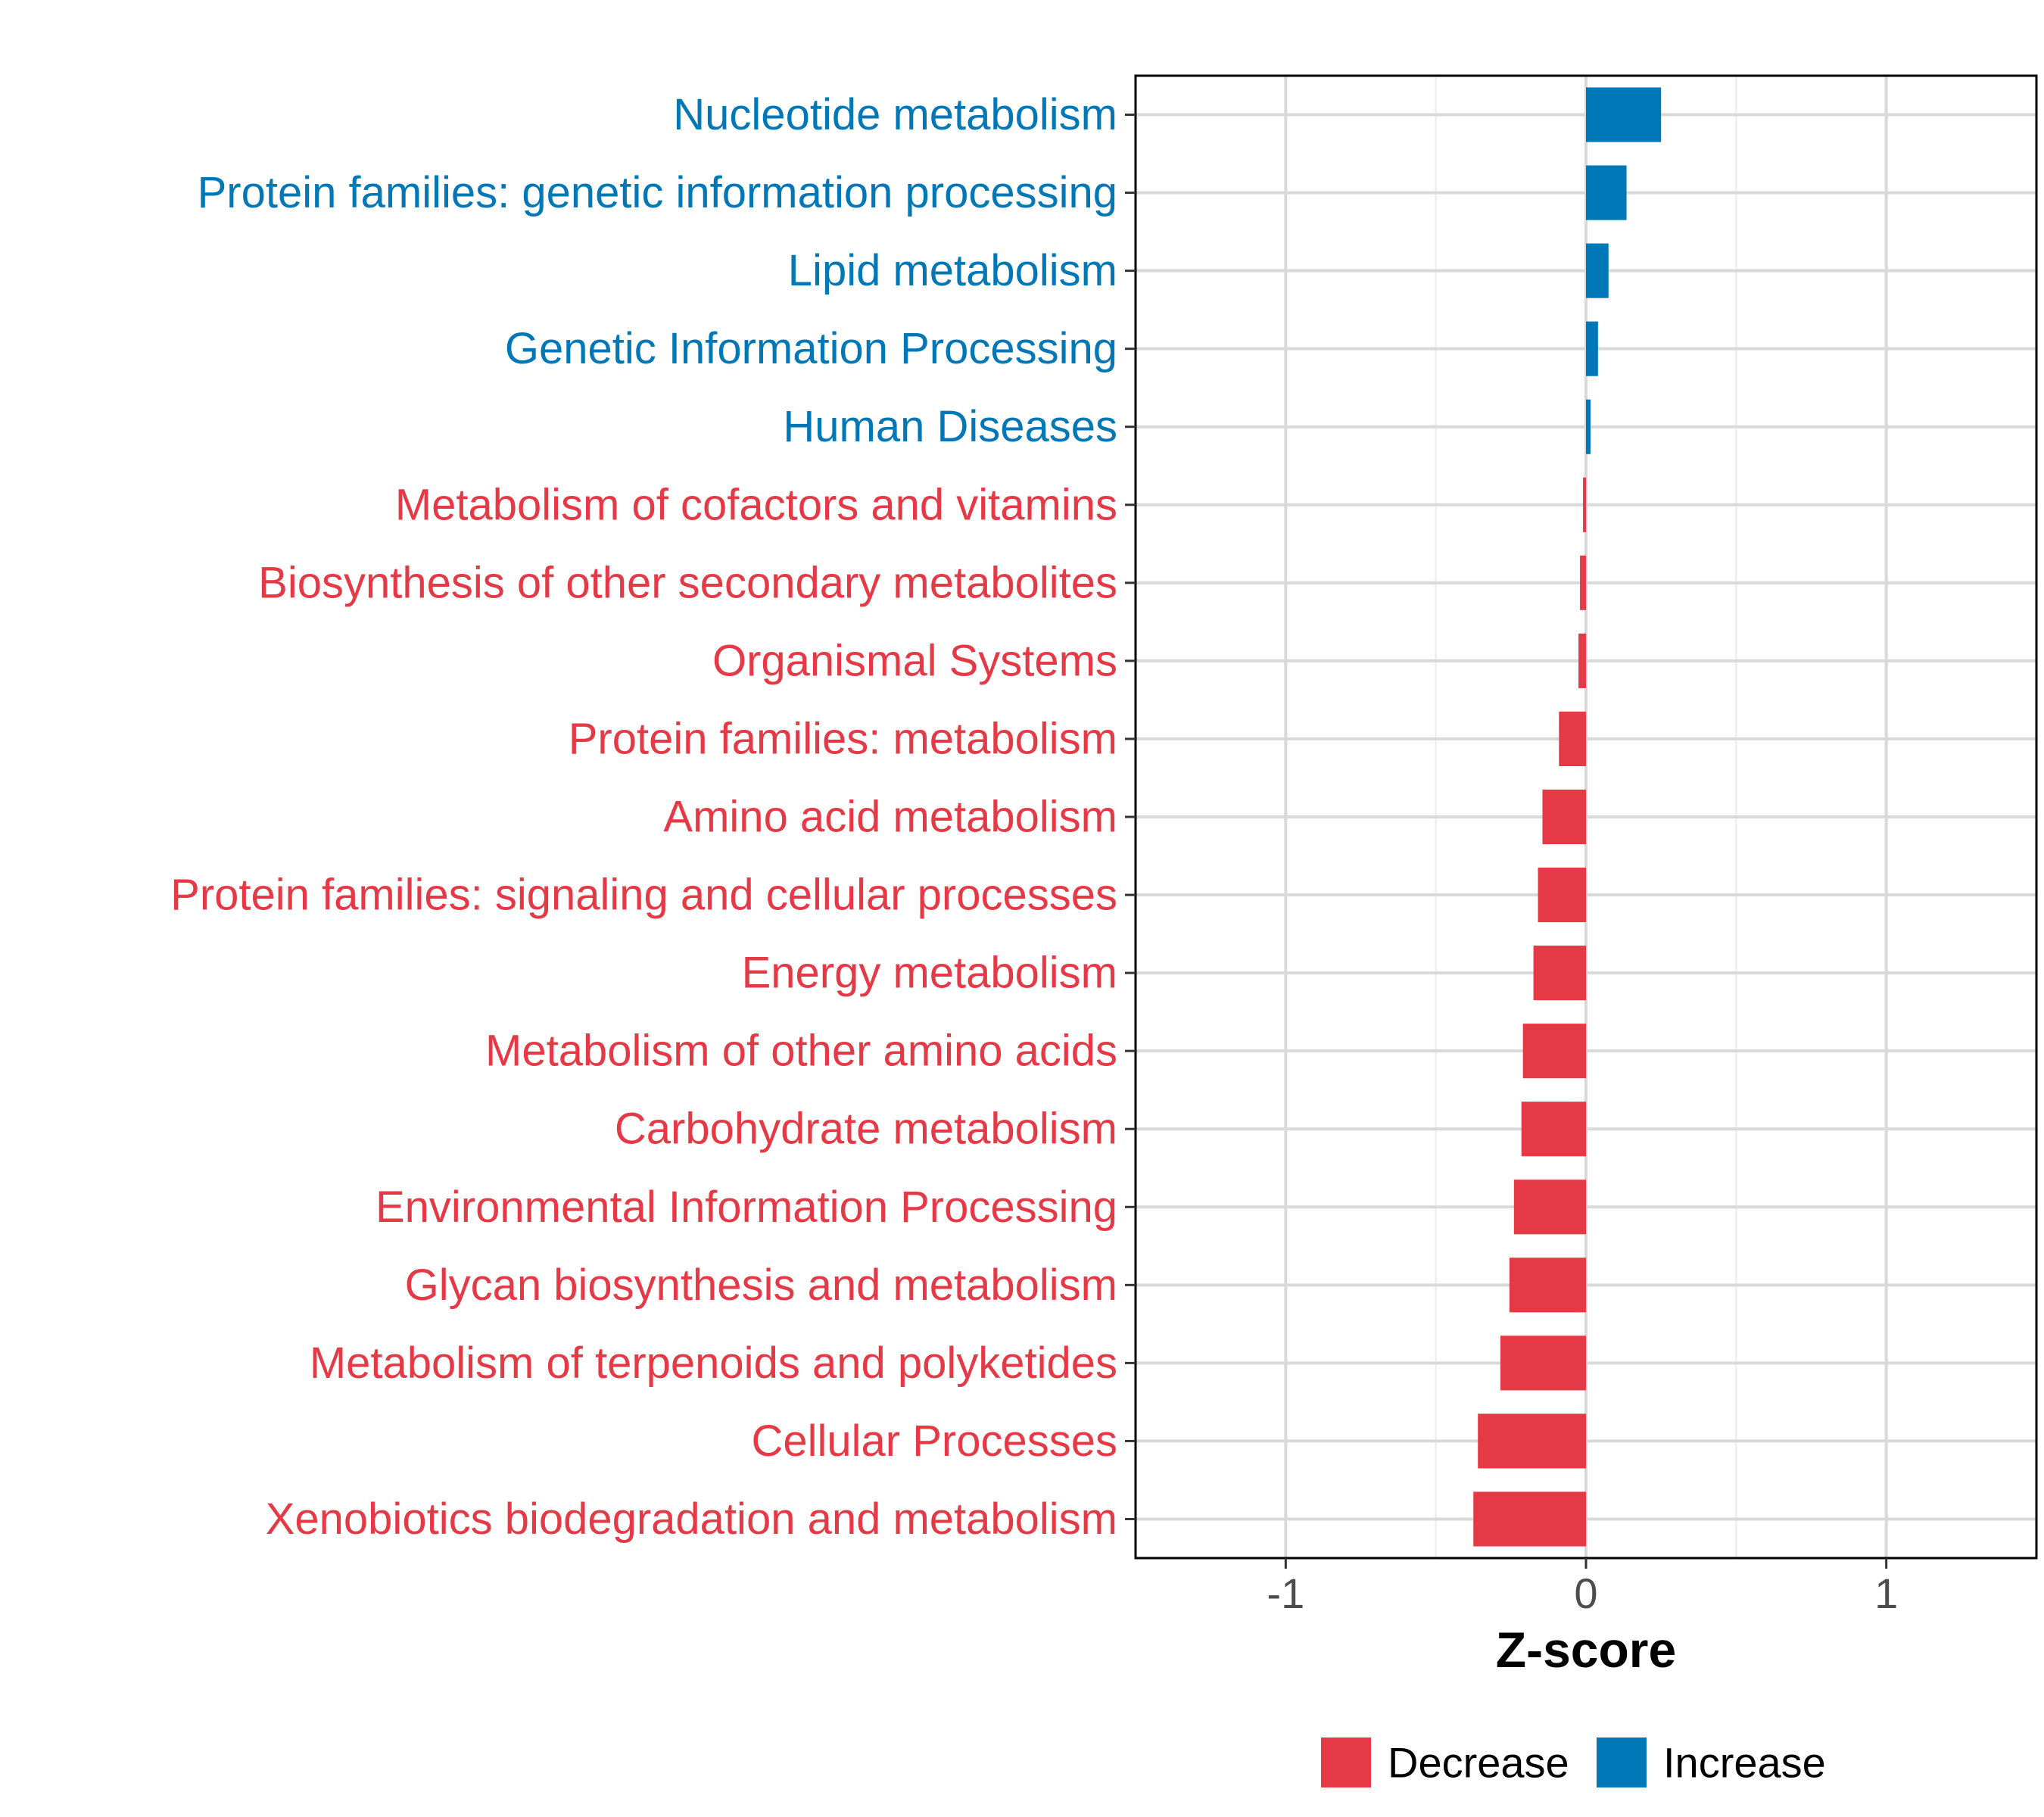 This screenshot has width=2044, height=1817. Describe the element at coordinates (1582, 660) in the screenshot. I see `bar-organismal-systems` at that location.